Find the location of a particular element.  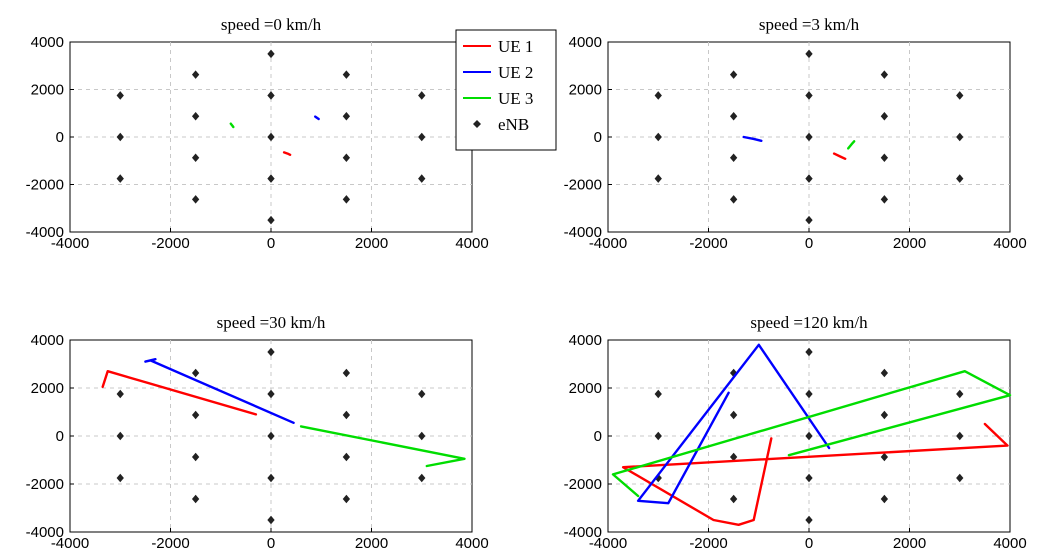

legend-label: UE 1 is located at coordinates (515, 46).